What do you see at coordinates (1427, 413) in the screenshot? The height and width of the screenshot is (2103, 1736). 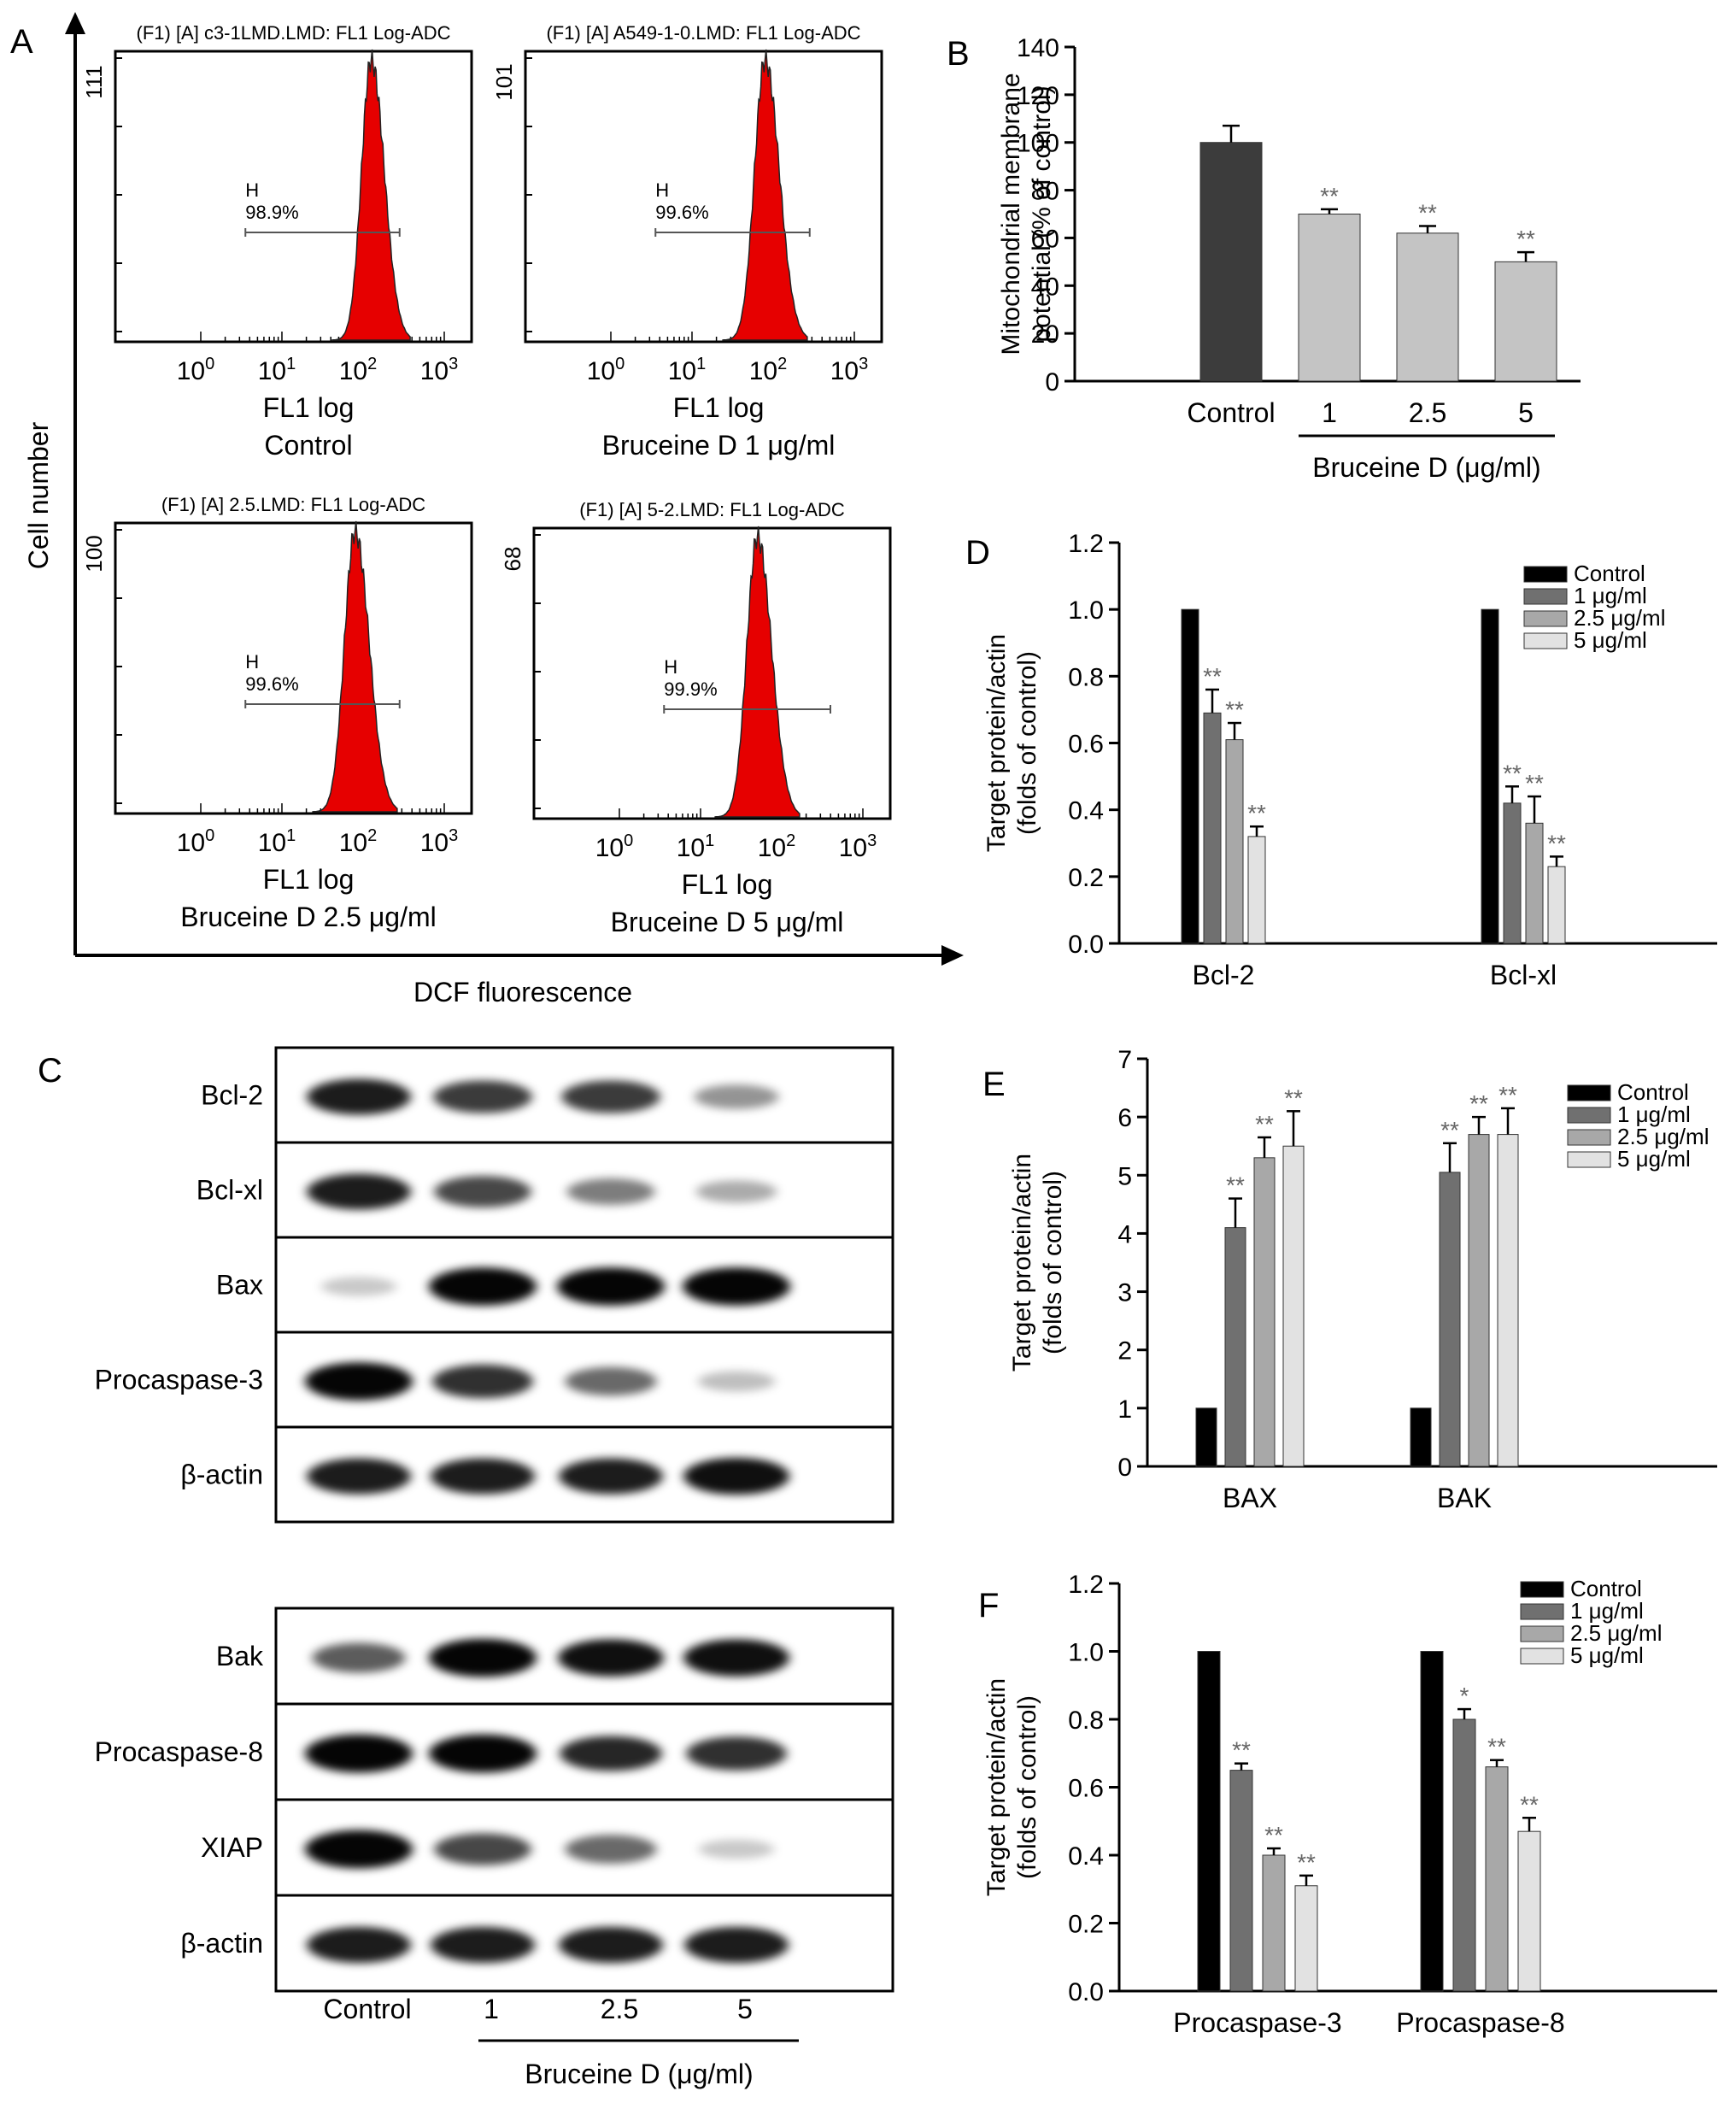 I see `category-label-2-5: 2.5` at bounding box center [1427, 413].